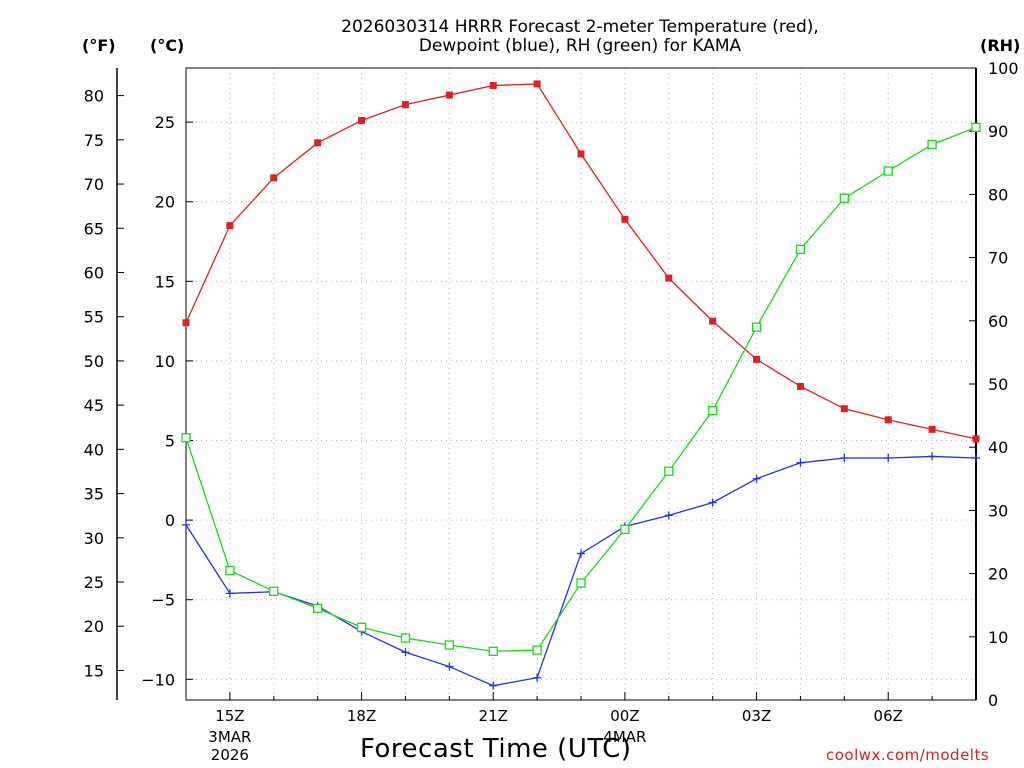 Image resolution: width=1024 pixels, height=768 pixels. I want to click on fahrenheit-tick-label: 60, so click(94, 272).